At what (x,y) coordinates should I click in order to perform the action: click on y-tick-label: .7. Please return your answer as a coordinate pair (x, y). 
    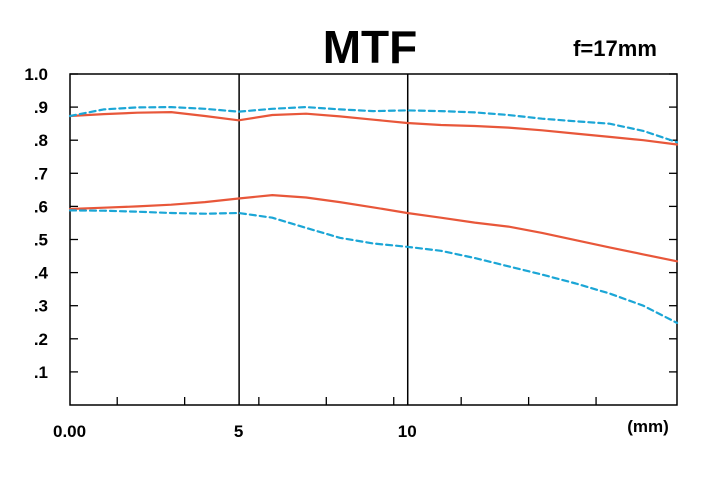
    Looking at the image, I should click on (41, 173).